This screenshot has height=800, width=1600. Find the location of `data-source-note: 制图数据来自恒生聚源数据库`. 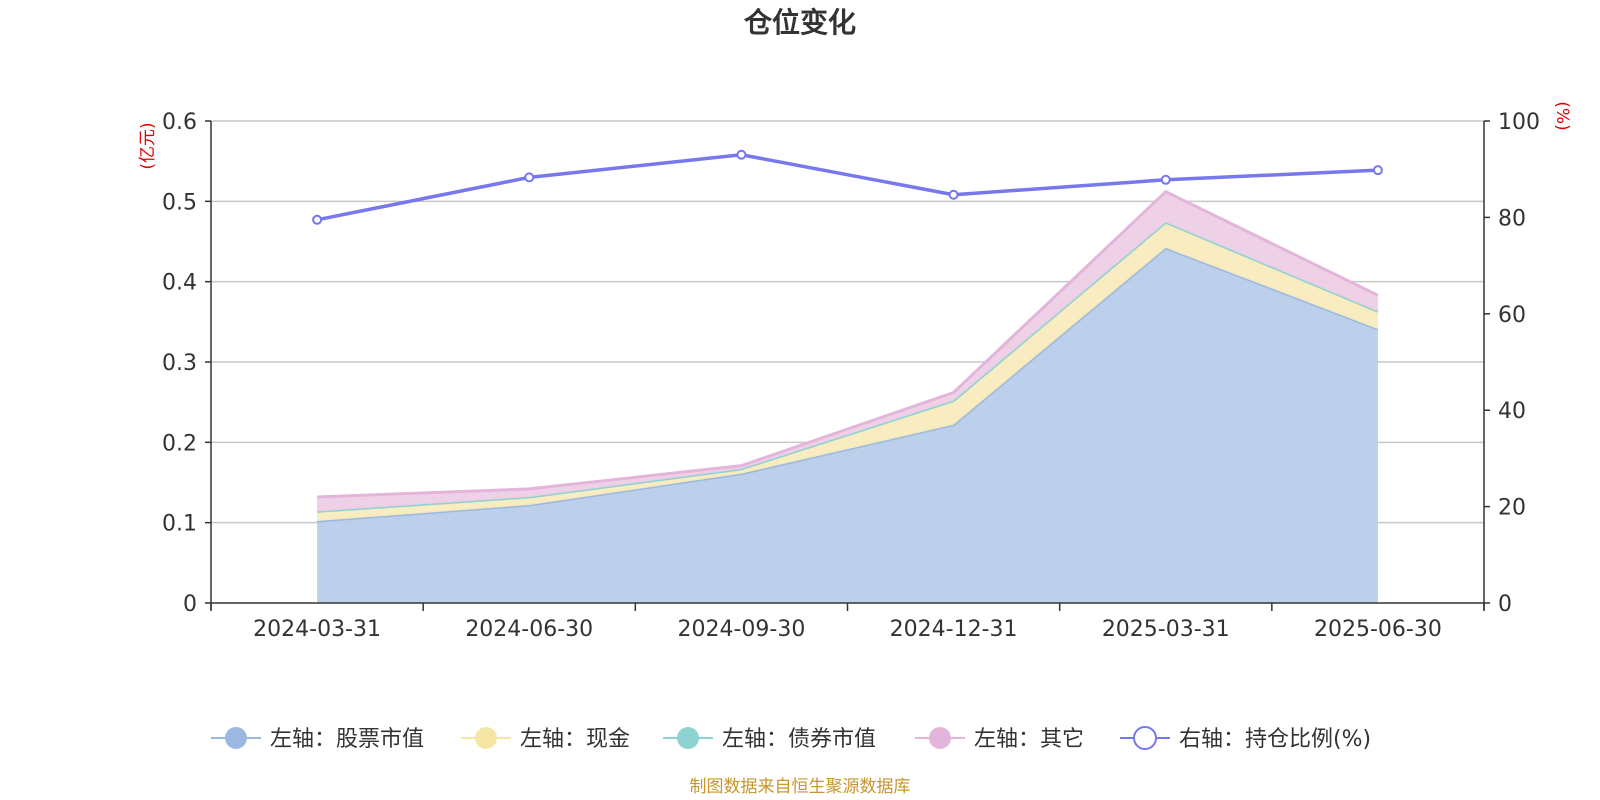

data-source-note: 制图数据来自恒生聚源数据库 is located at coordinates (800, 787).